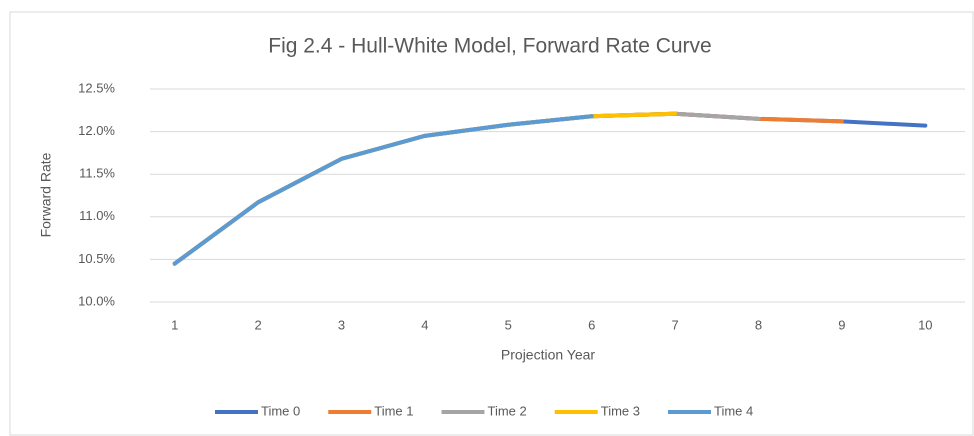 This screenshot has height=436, width=974. I want to click on y-tick-label: 10.0%, so click(96, 300).